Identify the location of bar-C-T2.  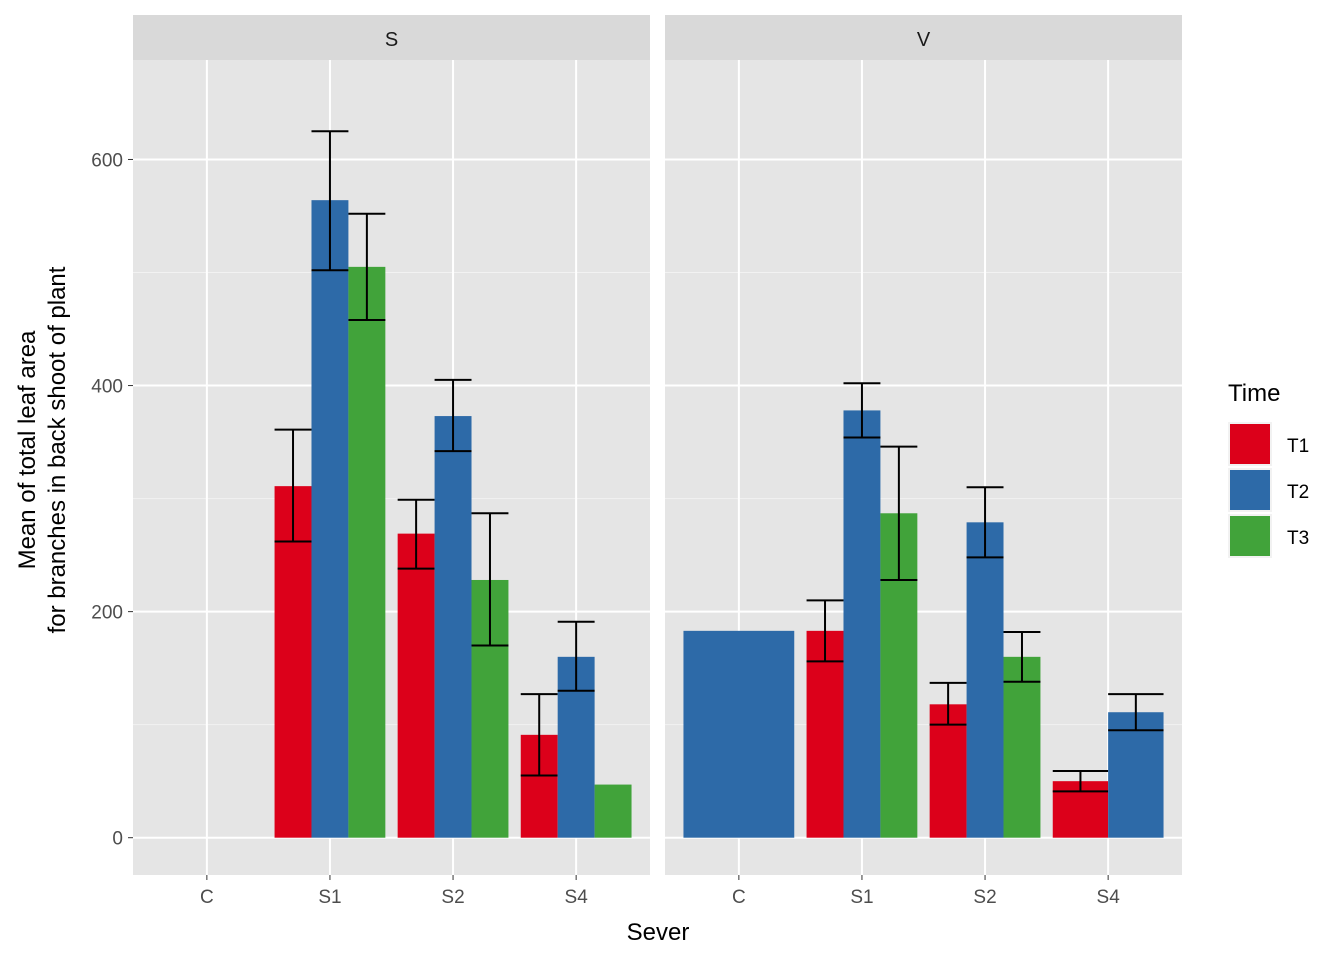
(739, 734).